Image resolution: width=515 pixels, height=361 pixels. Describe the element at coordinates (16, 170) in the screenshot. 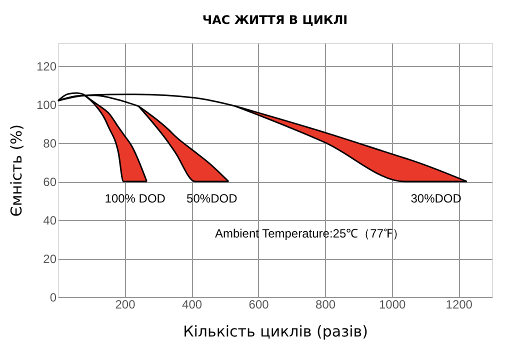

I see `y-axis-title: Ємність (%)` at that location.